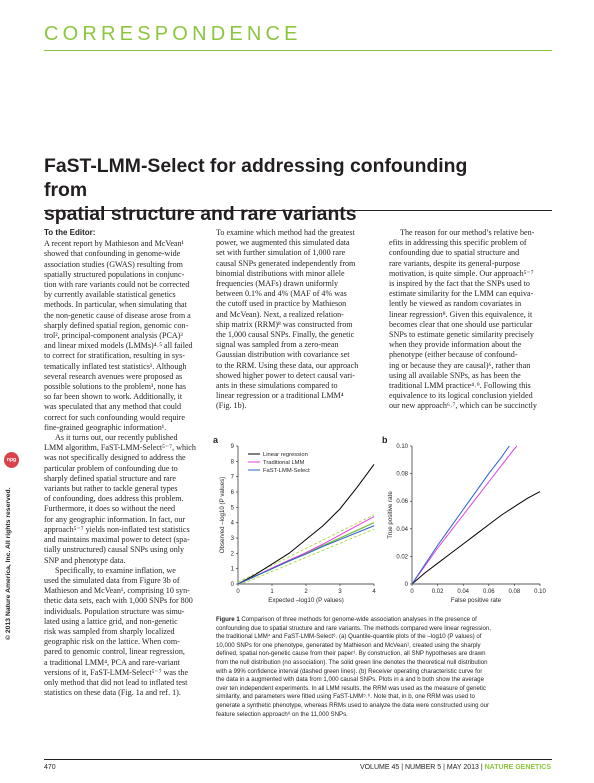 The width and height of the screenshot is (594, 783). I want to click on footer-volume: VOLUME 45, so click(379, 767).